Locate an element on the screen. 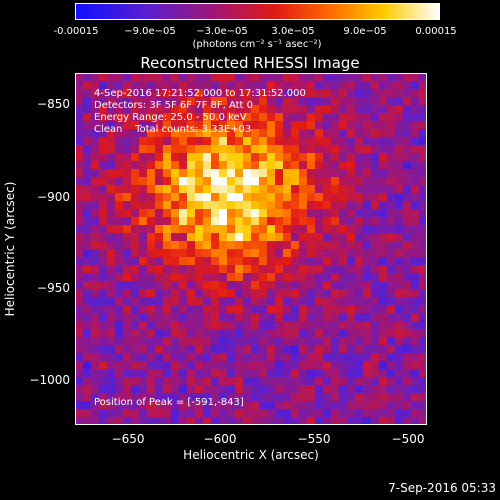 This screenshot has height=500, width=500. y-tick-label: −950 is located at coordinates (53, 288).